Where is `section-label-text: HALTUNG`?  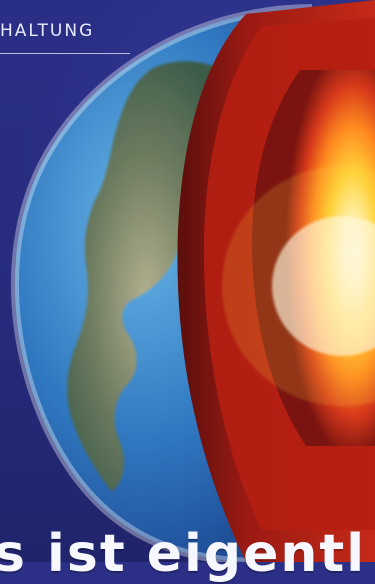 section-label-text: HALTUNG is located at coordinates (47, 31).